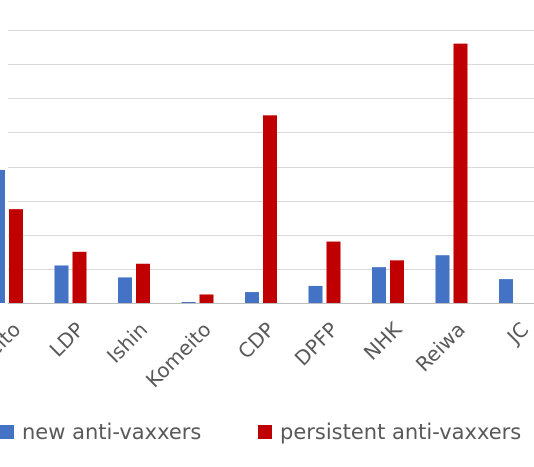  Describe the element at coordinates (506, 291) in the screenshot. I see `bar-new-jcp` at that location.